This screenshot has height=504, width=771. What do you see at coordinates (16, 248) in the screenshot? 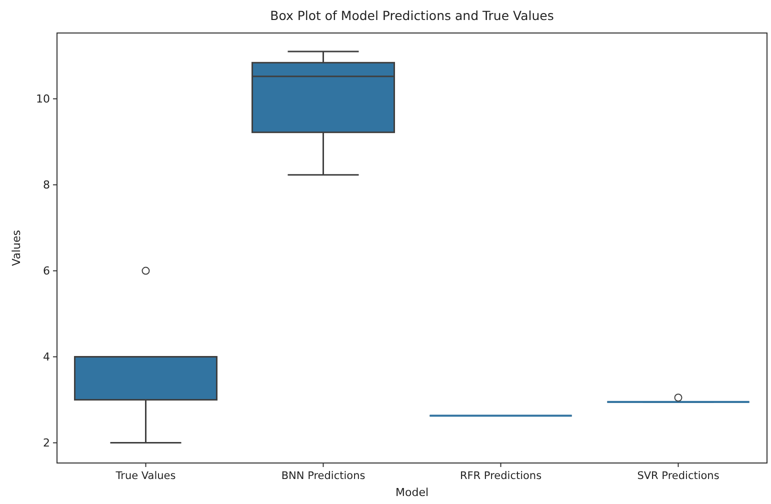
I see `y-axis-title: Values` at bounding box center [16, 248].